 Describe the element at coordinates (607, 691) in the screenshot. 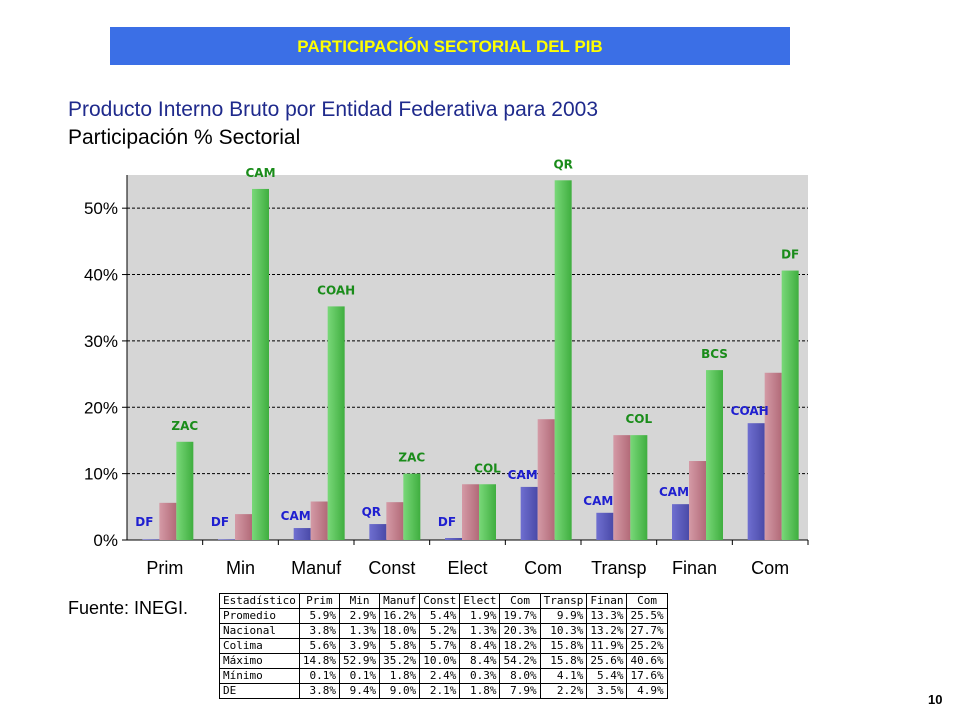

I see `table-cell: 3.5%` at that location.